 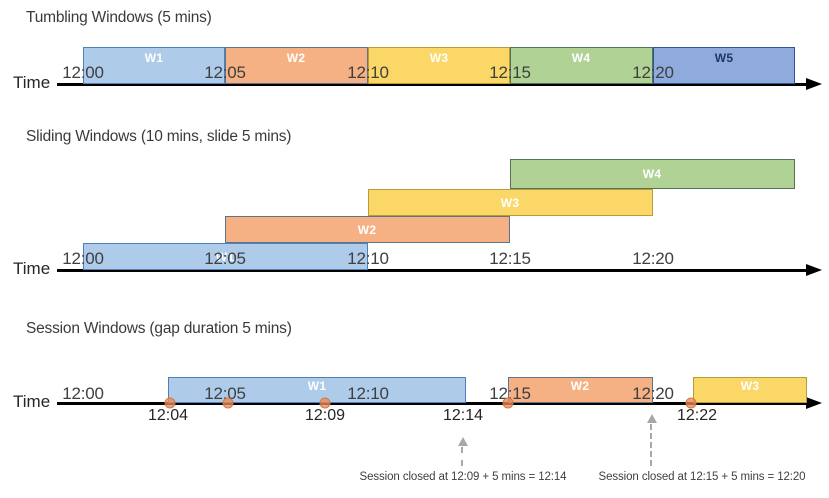 What do you see at coordinates (225, 72) in the screenshot?
I see `tumbling-tick-1205: 12:05` at bounding box center [225, 72].